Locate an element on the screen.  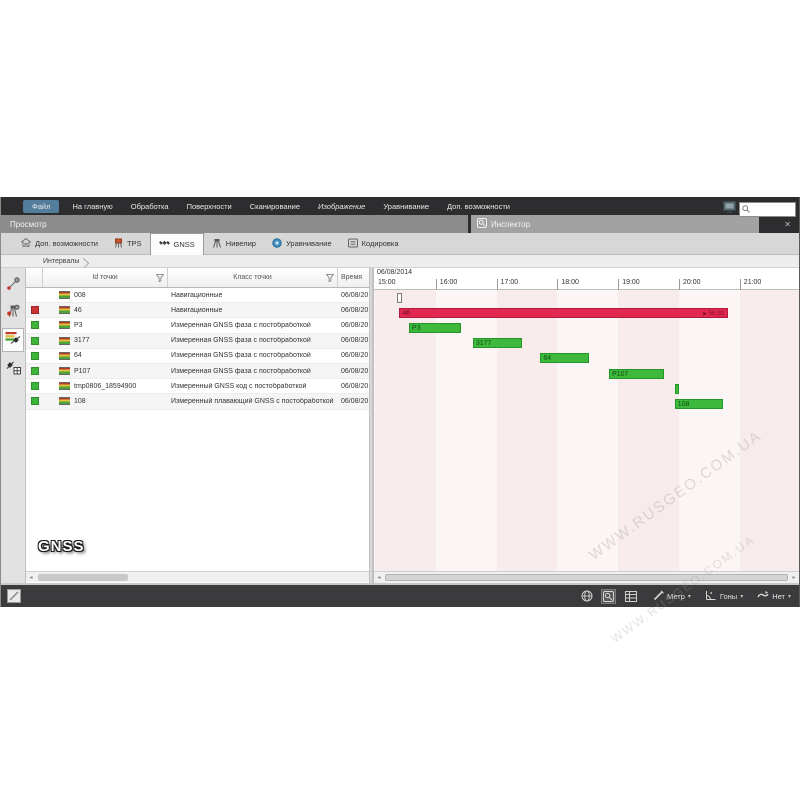
tps-icon is located at coordinates (118, 244).